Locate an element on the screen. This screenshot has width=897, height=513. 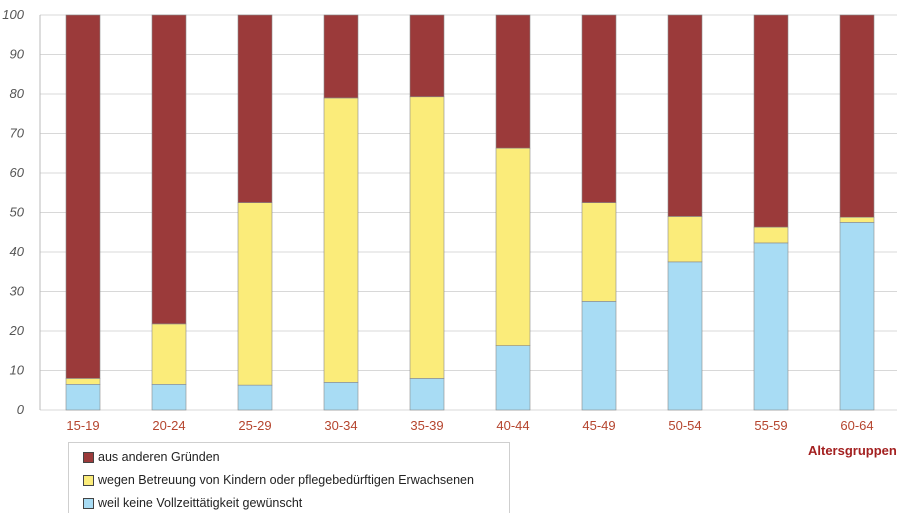
y-tick-label: 40 is located at coordinates (17, 251).